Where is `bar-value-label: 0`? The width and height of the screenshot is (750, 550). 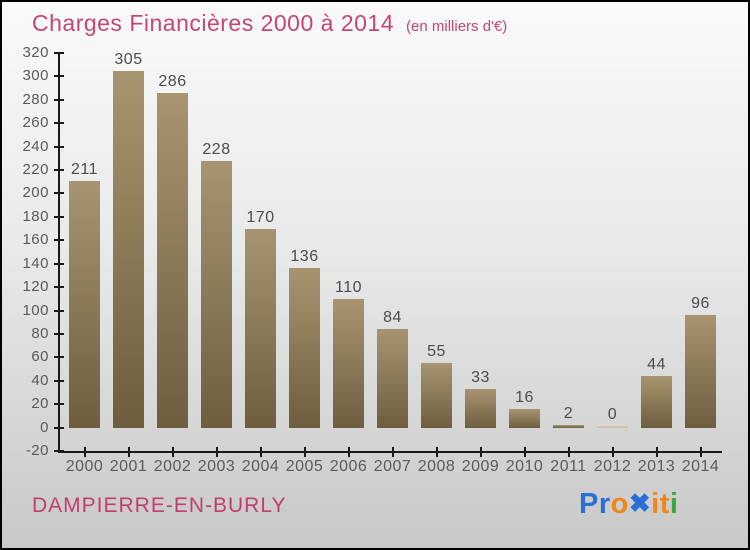 bar-value-label: 0 is located at coordinates (612, 414).